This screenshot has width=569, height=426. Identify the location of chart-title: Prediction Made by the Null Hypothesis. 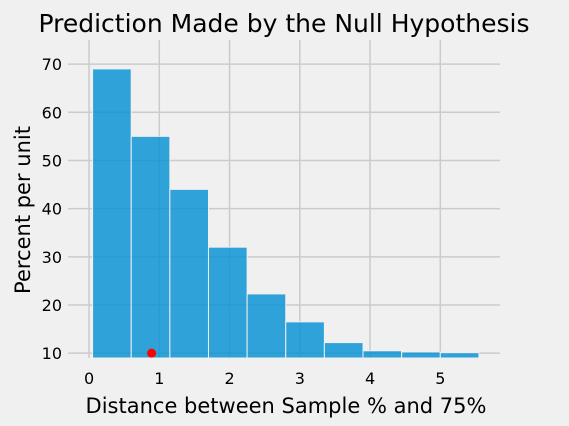
(284, 23).